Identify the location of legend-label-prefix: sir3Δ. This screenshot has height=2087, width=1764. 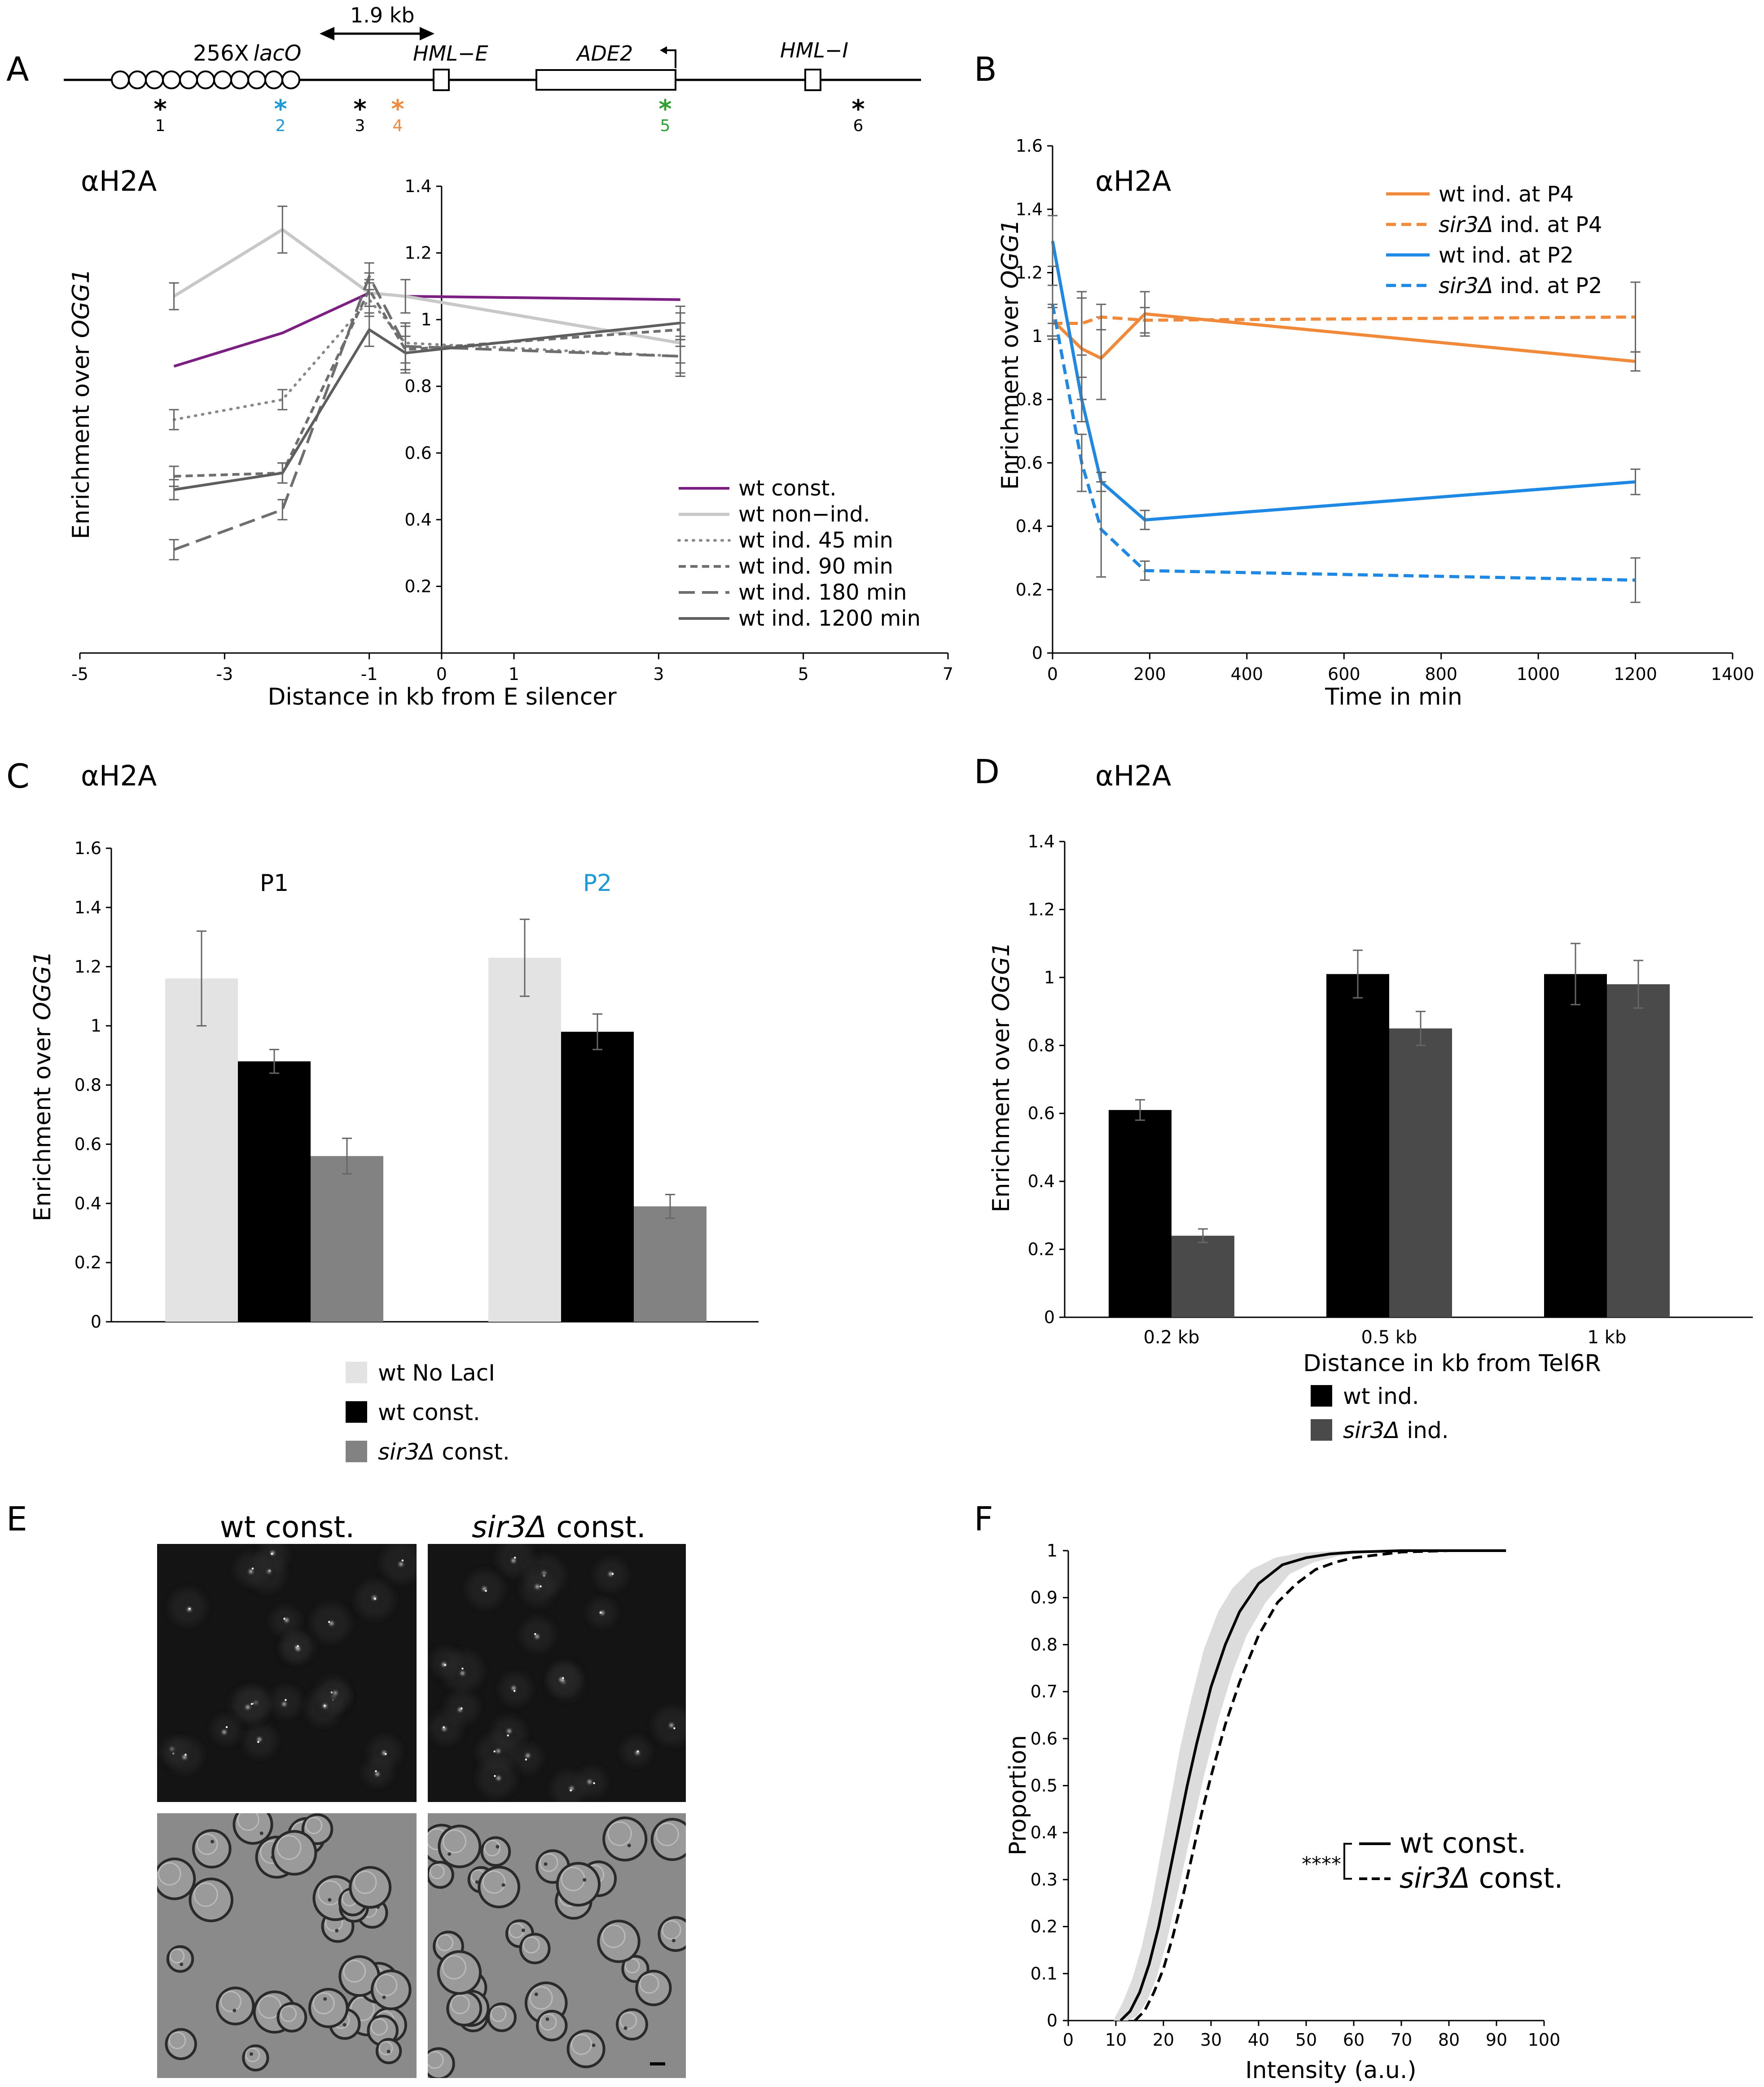
(406, 1452).